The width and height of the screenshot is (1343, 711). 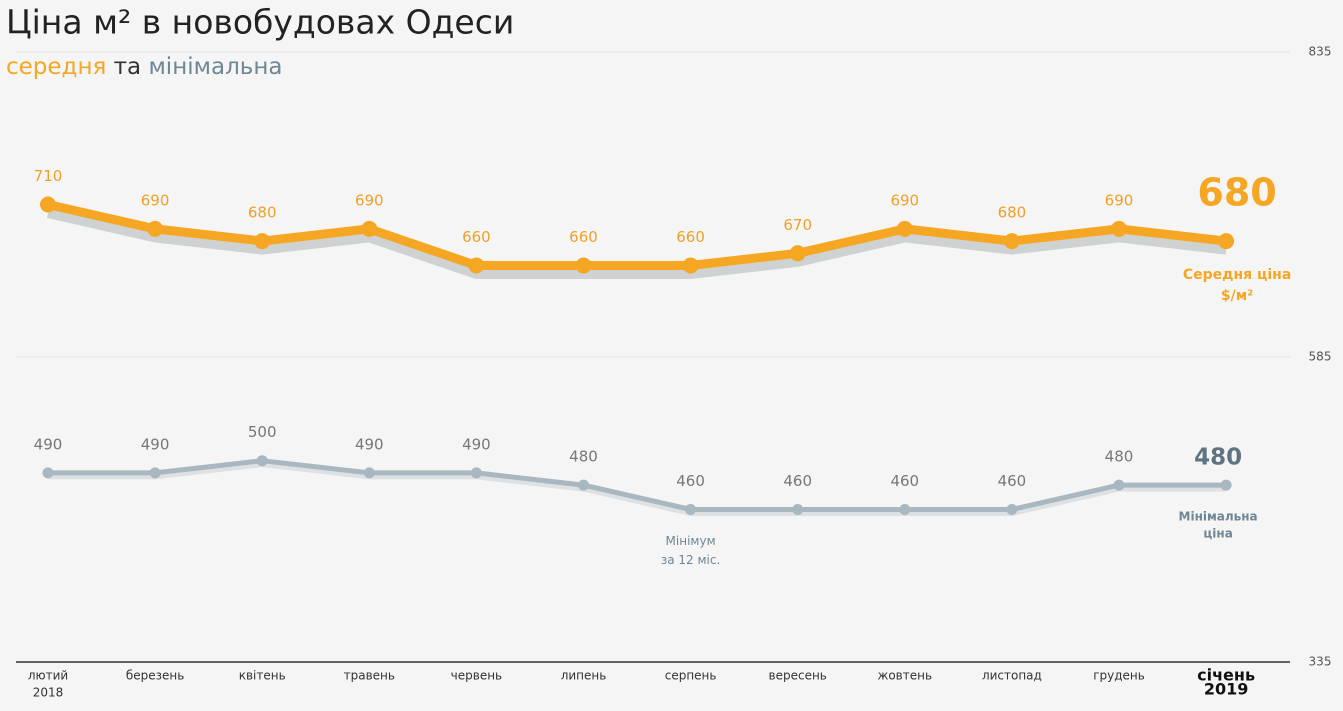 What do you see at coordinates (1237, 275) in the screenshot?
I see `series-end-label: Середня ціна` at bounding box center [1237, 275].